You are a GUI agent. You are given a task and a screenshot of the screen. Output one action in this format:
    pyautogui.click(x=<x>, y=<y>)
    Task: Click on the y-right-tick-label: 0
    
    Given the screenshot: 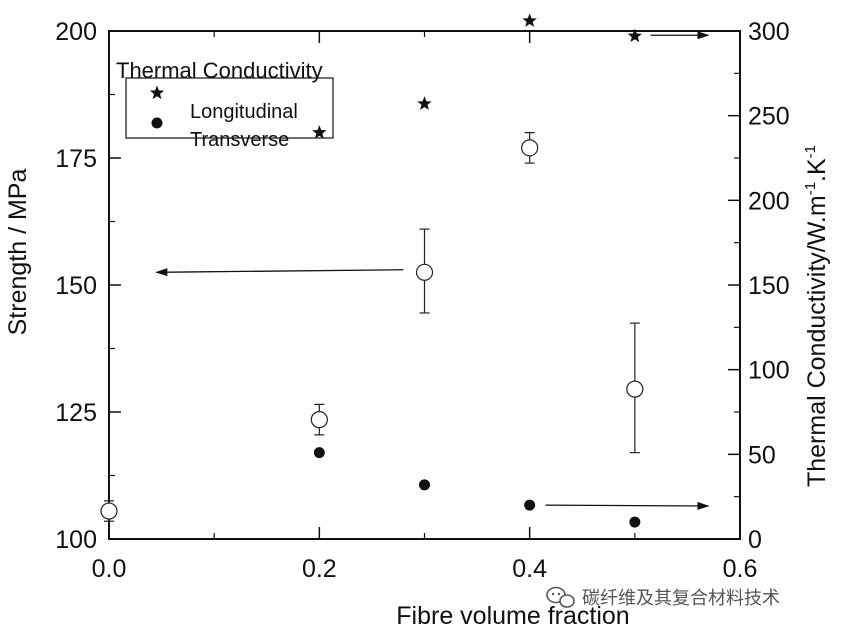 What is the action you would take?
    pyautogui.click(x=755, y=540)
    